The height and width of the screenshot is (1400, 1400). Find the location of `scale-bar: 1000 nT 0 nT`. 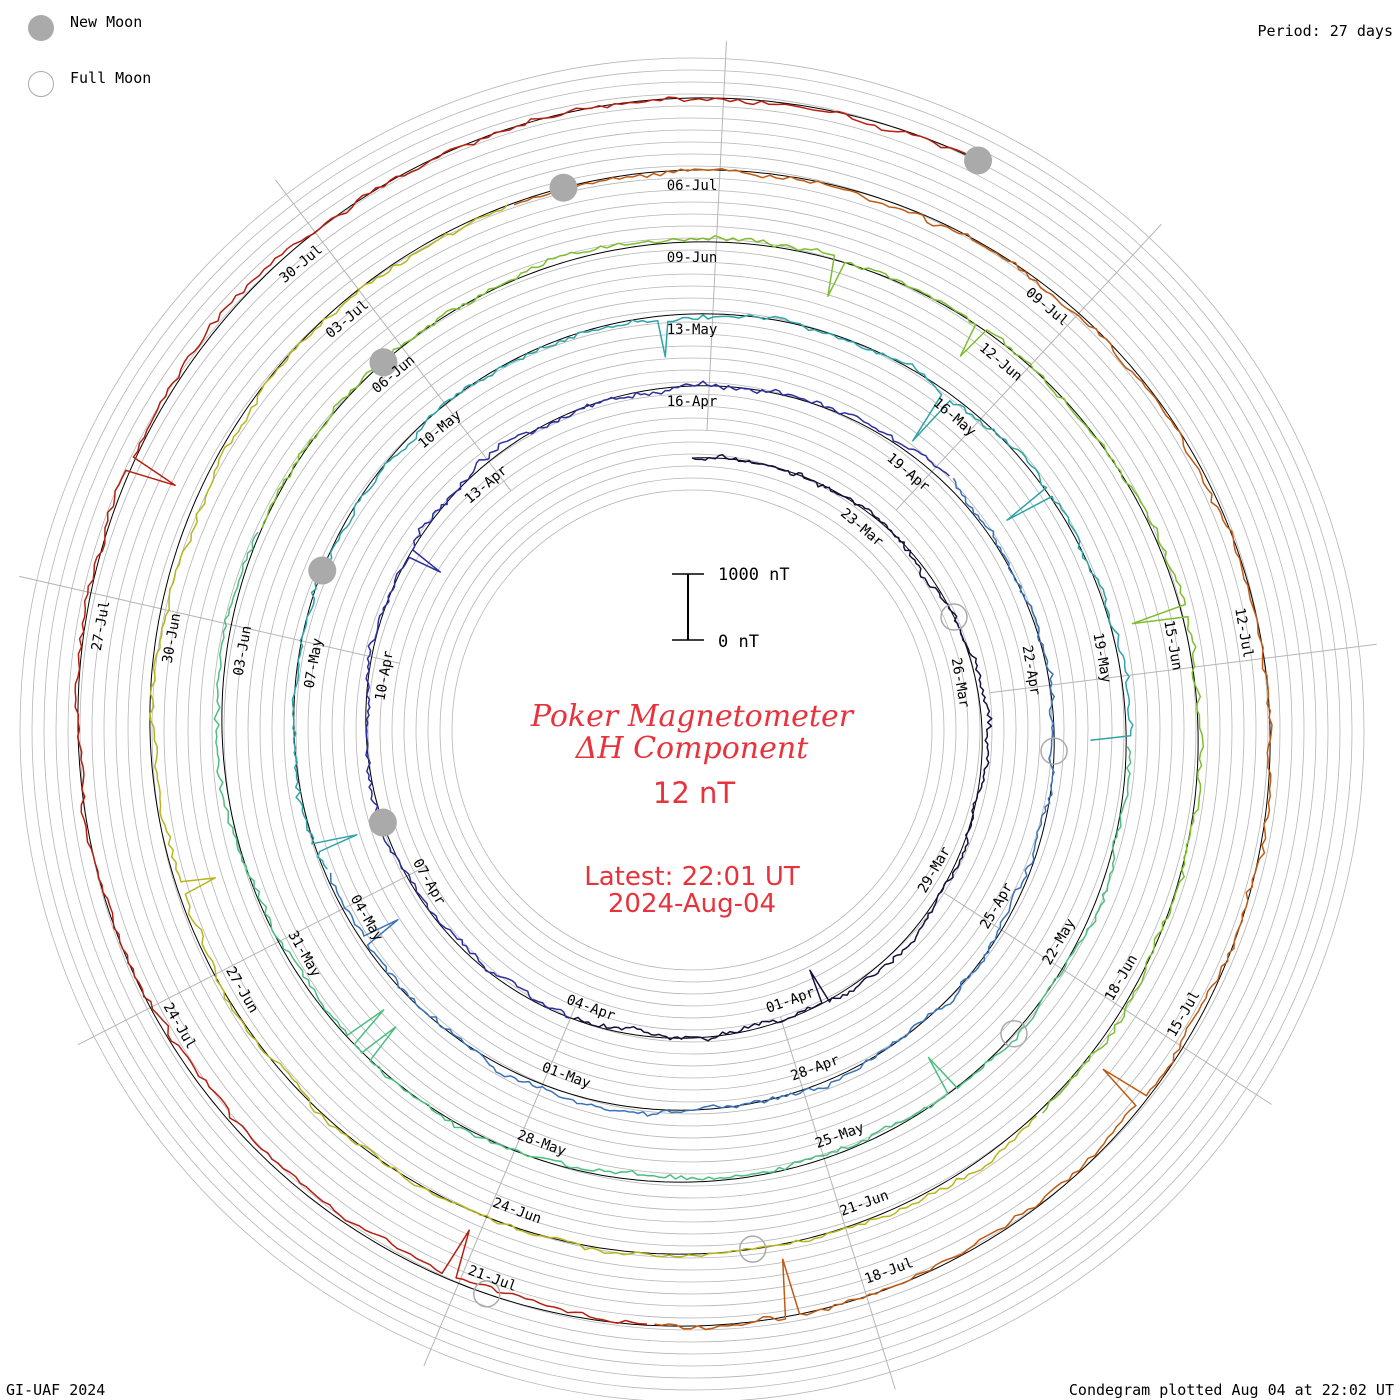

scale-bar: 1000 nT 0 nT is located at coordinates (731, 608).